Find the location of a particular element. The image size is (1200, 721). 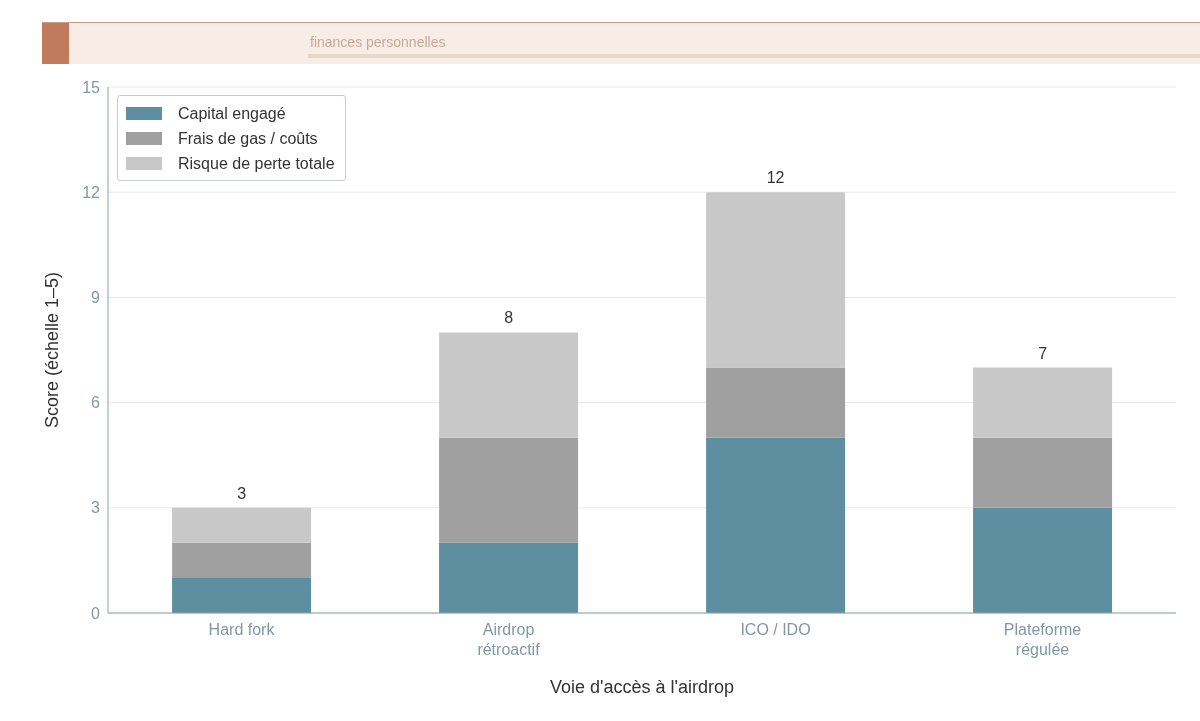

y-axis-title: Score (échelle 1–5) is located at coordinates (52, 350).